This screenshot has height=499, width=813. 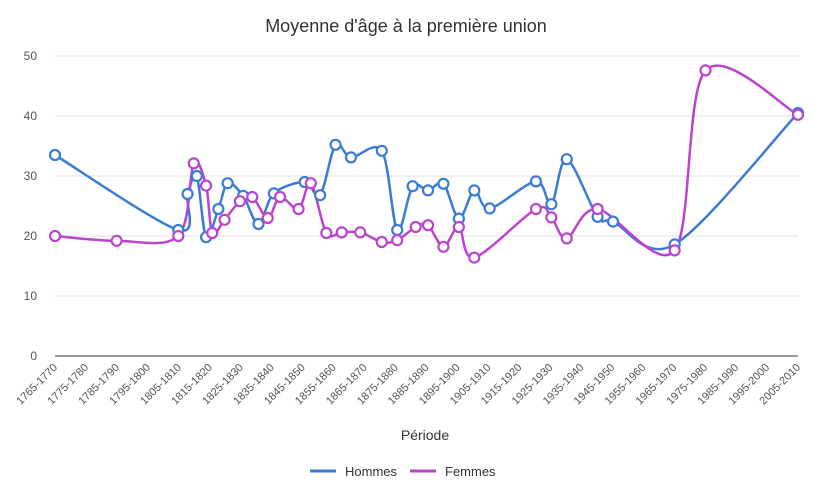 I want to click on legend-item-hommes: Hommes, so click(x=354, y=471).